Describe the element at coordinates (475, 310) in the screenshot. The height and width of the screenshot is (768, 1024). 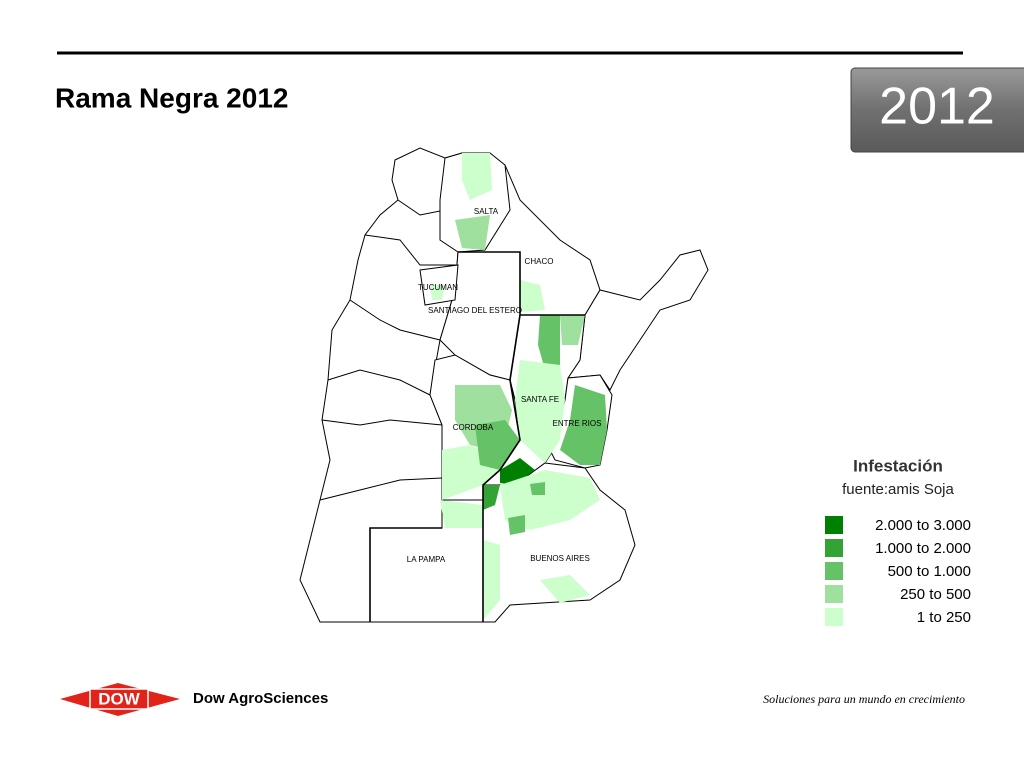
I see `map-label: SANTIAGO DEL ESTERO` at that location.